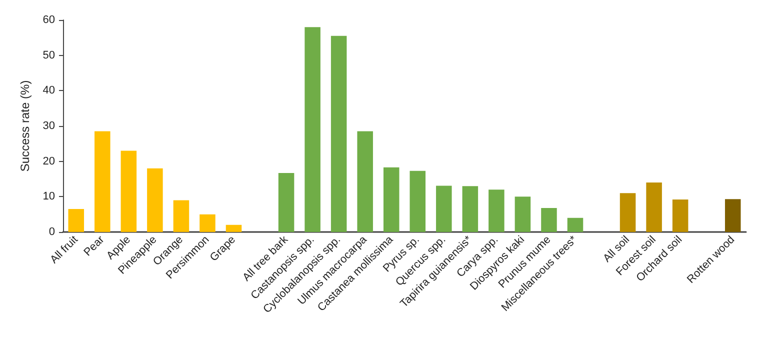 Image resolution: width=774 pixels, height=340 pixels. What do you see at coordinates (48, 126) in the screenshot?
I see `y-tick-label: 30` at bounding box center [48, 126].